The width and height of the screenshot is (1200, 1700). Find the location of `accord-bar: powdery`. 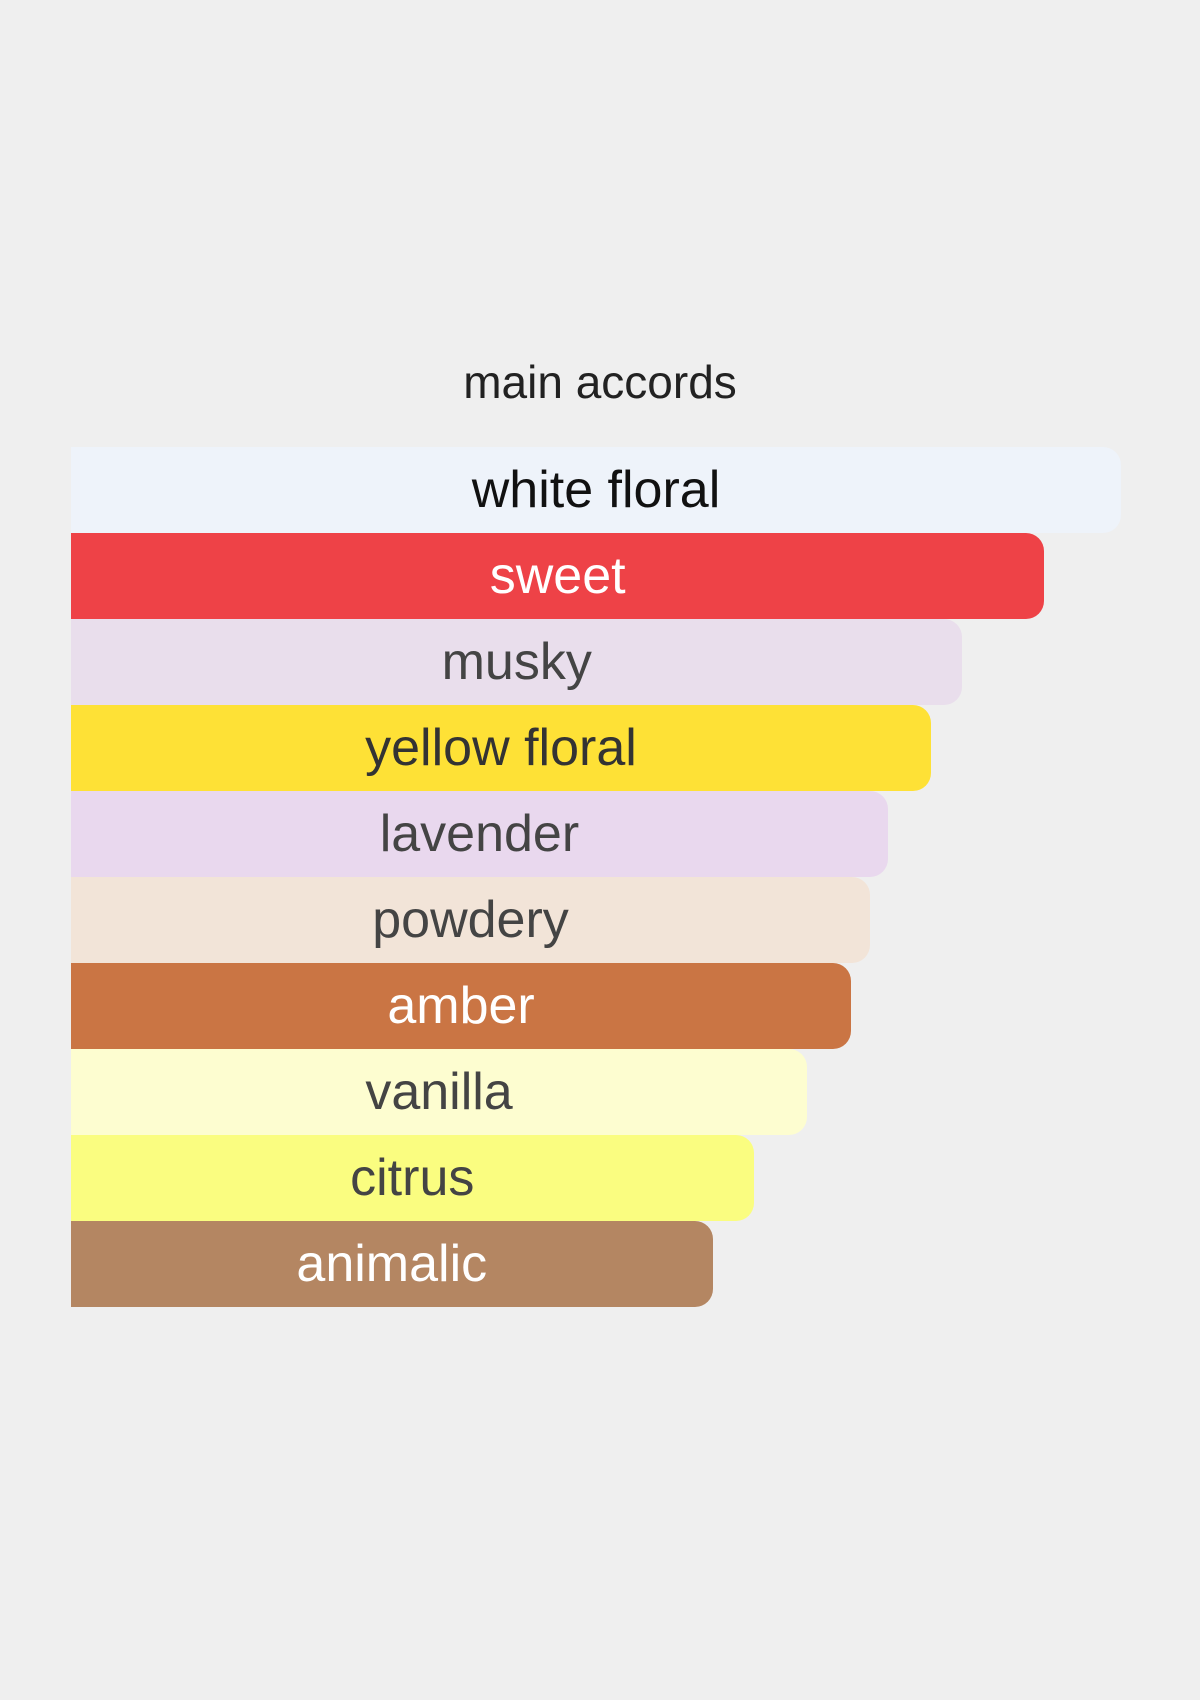

accord-bar: powdery is located at coordinates (471, 920).